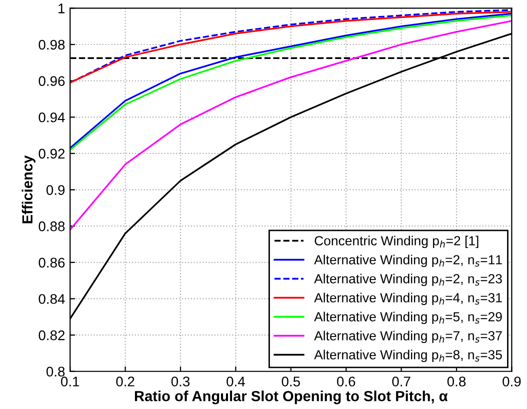  I want to click on x-axis-title: Ratio of Angular Slot Opening to Slot Pitch, α, so click(291, 397).